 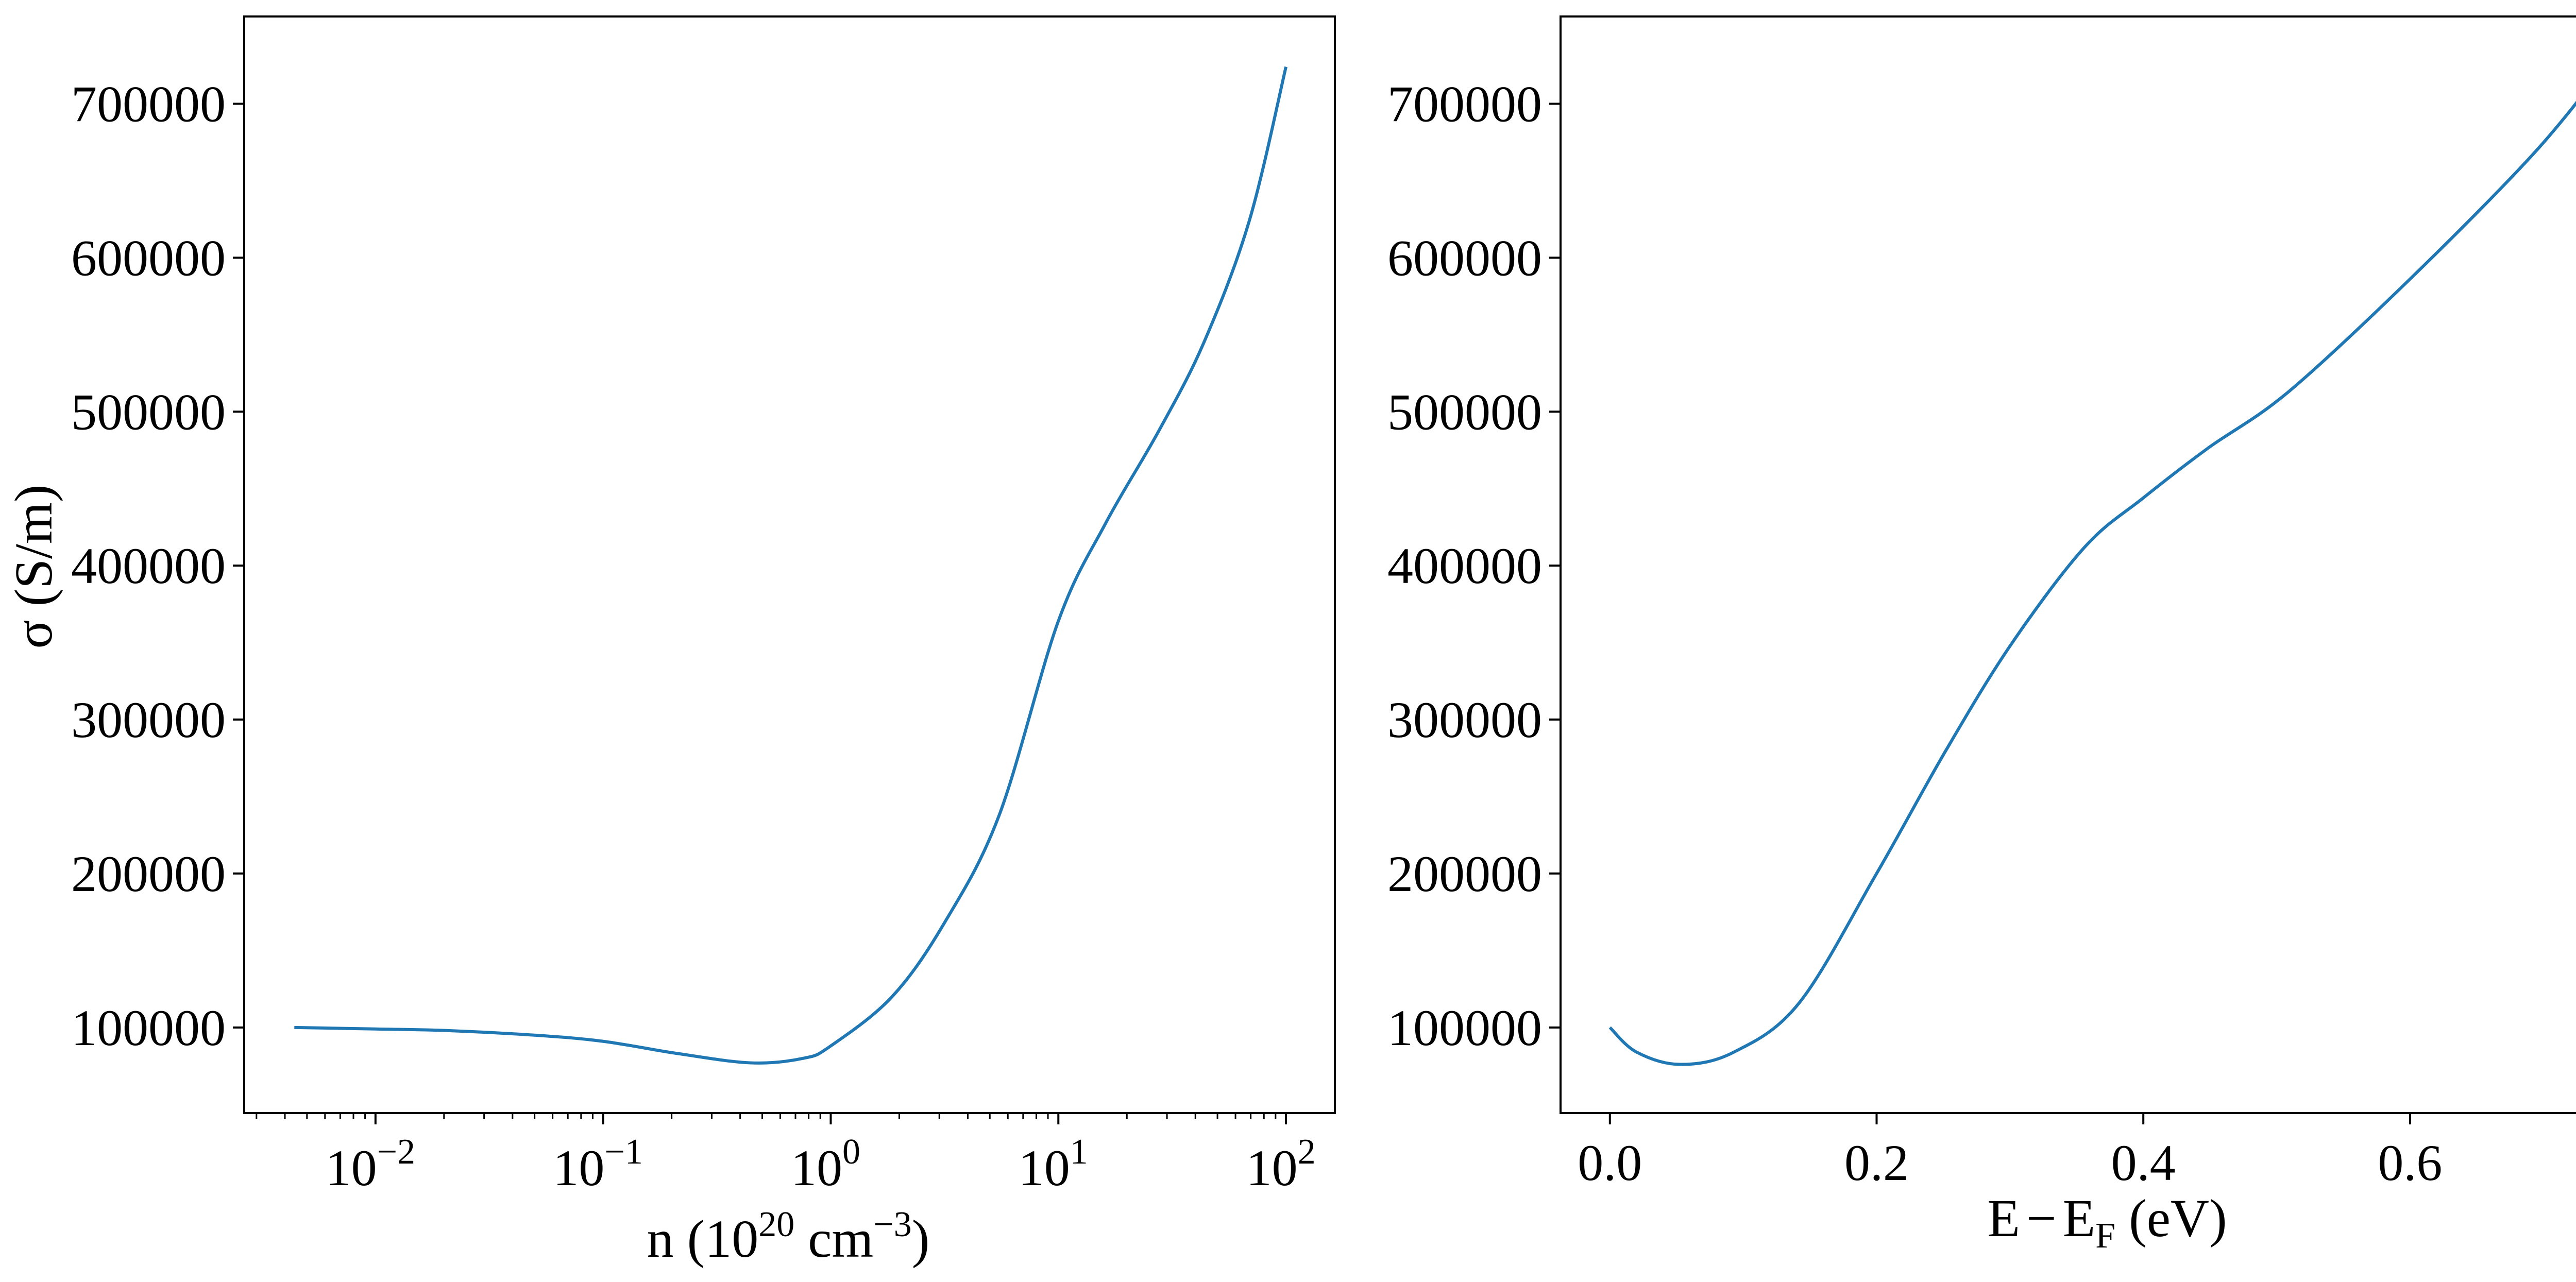 What do you see at coordinates (1877, 1163) in the screenshot?
I see `x-tick-label: 0.2` at bounding box center [1877, 1163].